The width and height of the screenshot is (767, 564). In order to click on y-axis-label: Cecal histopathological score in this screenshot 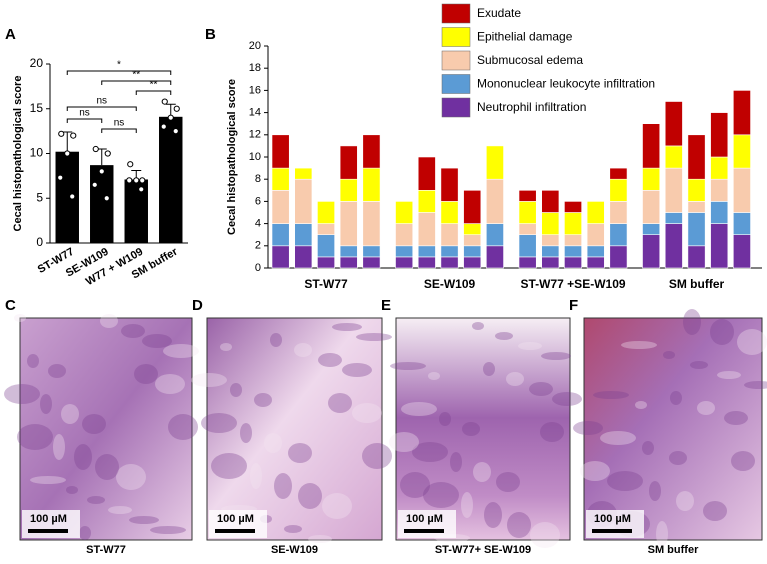, I will do `click(232, 157)`.